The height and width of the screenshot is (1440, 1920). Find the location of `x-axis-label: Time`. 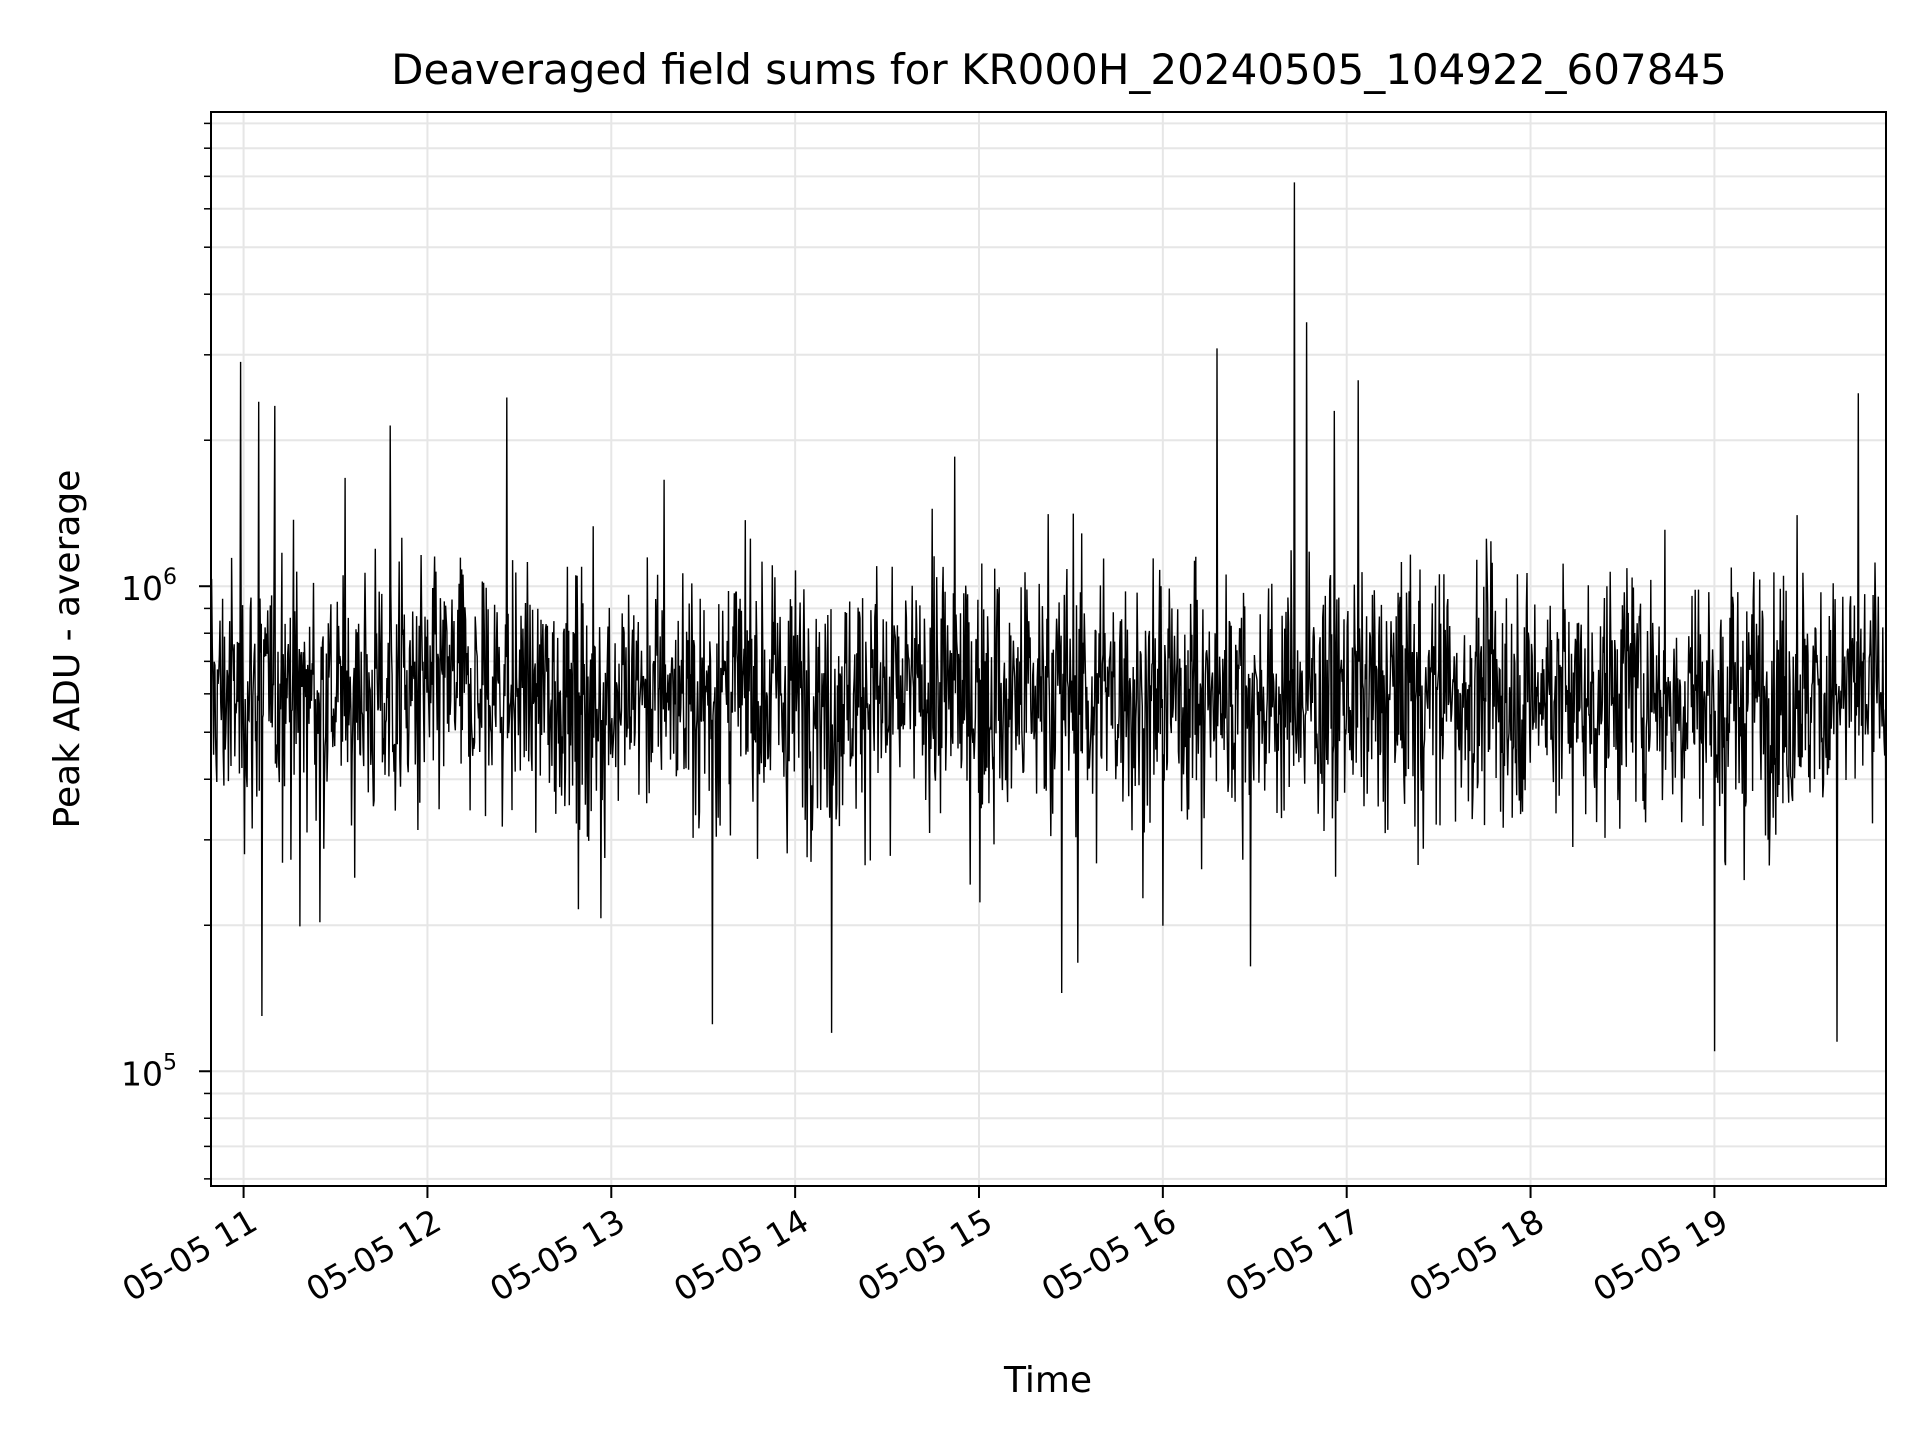

x-axis-label: Time is located at coordinates (1047, 1380).